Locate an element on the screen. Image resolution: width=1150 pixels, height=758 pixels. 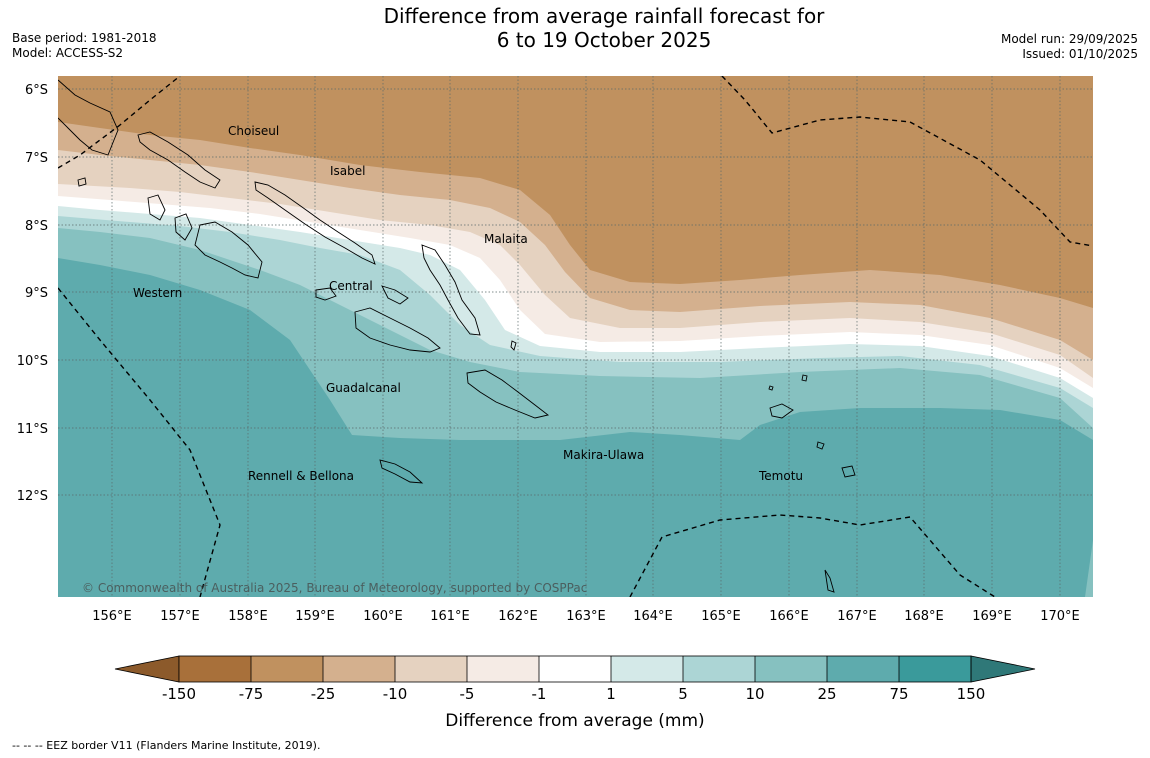
meta-left: Base period: 1981-2018 Model: ACCESS-S2 is located at coordinates (84, 46).